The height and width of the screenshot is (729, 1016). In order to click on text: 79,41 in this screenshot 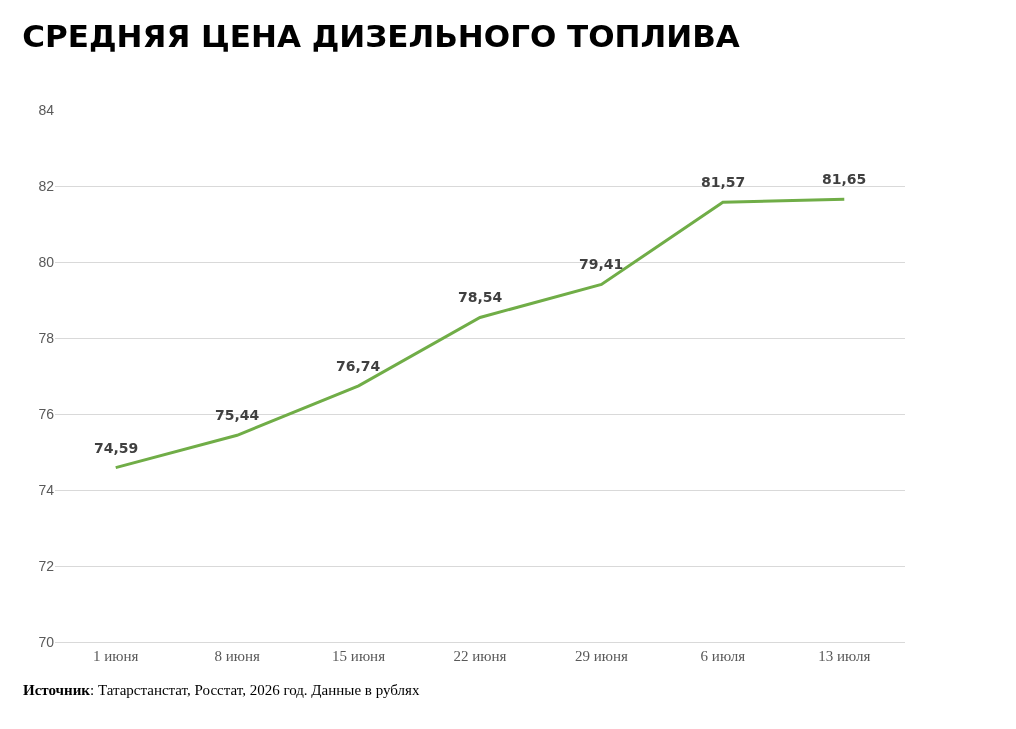, I will do `click(601, 264)`.